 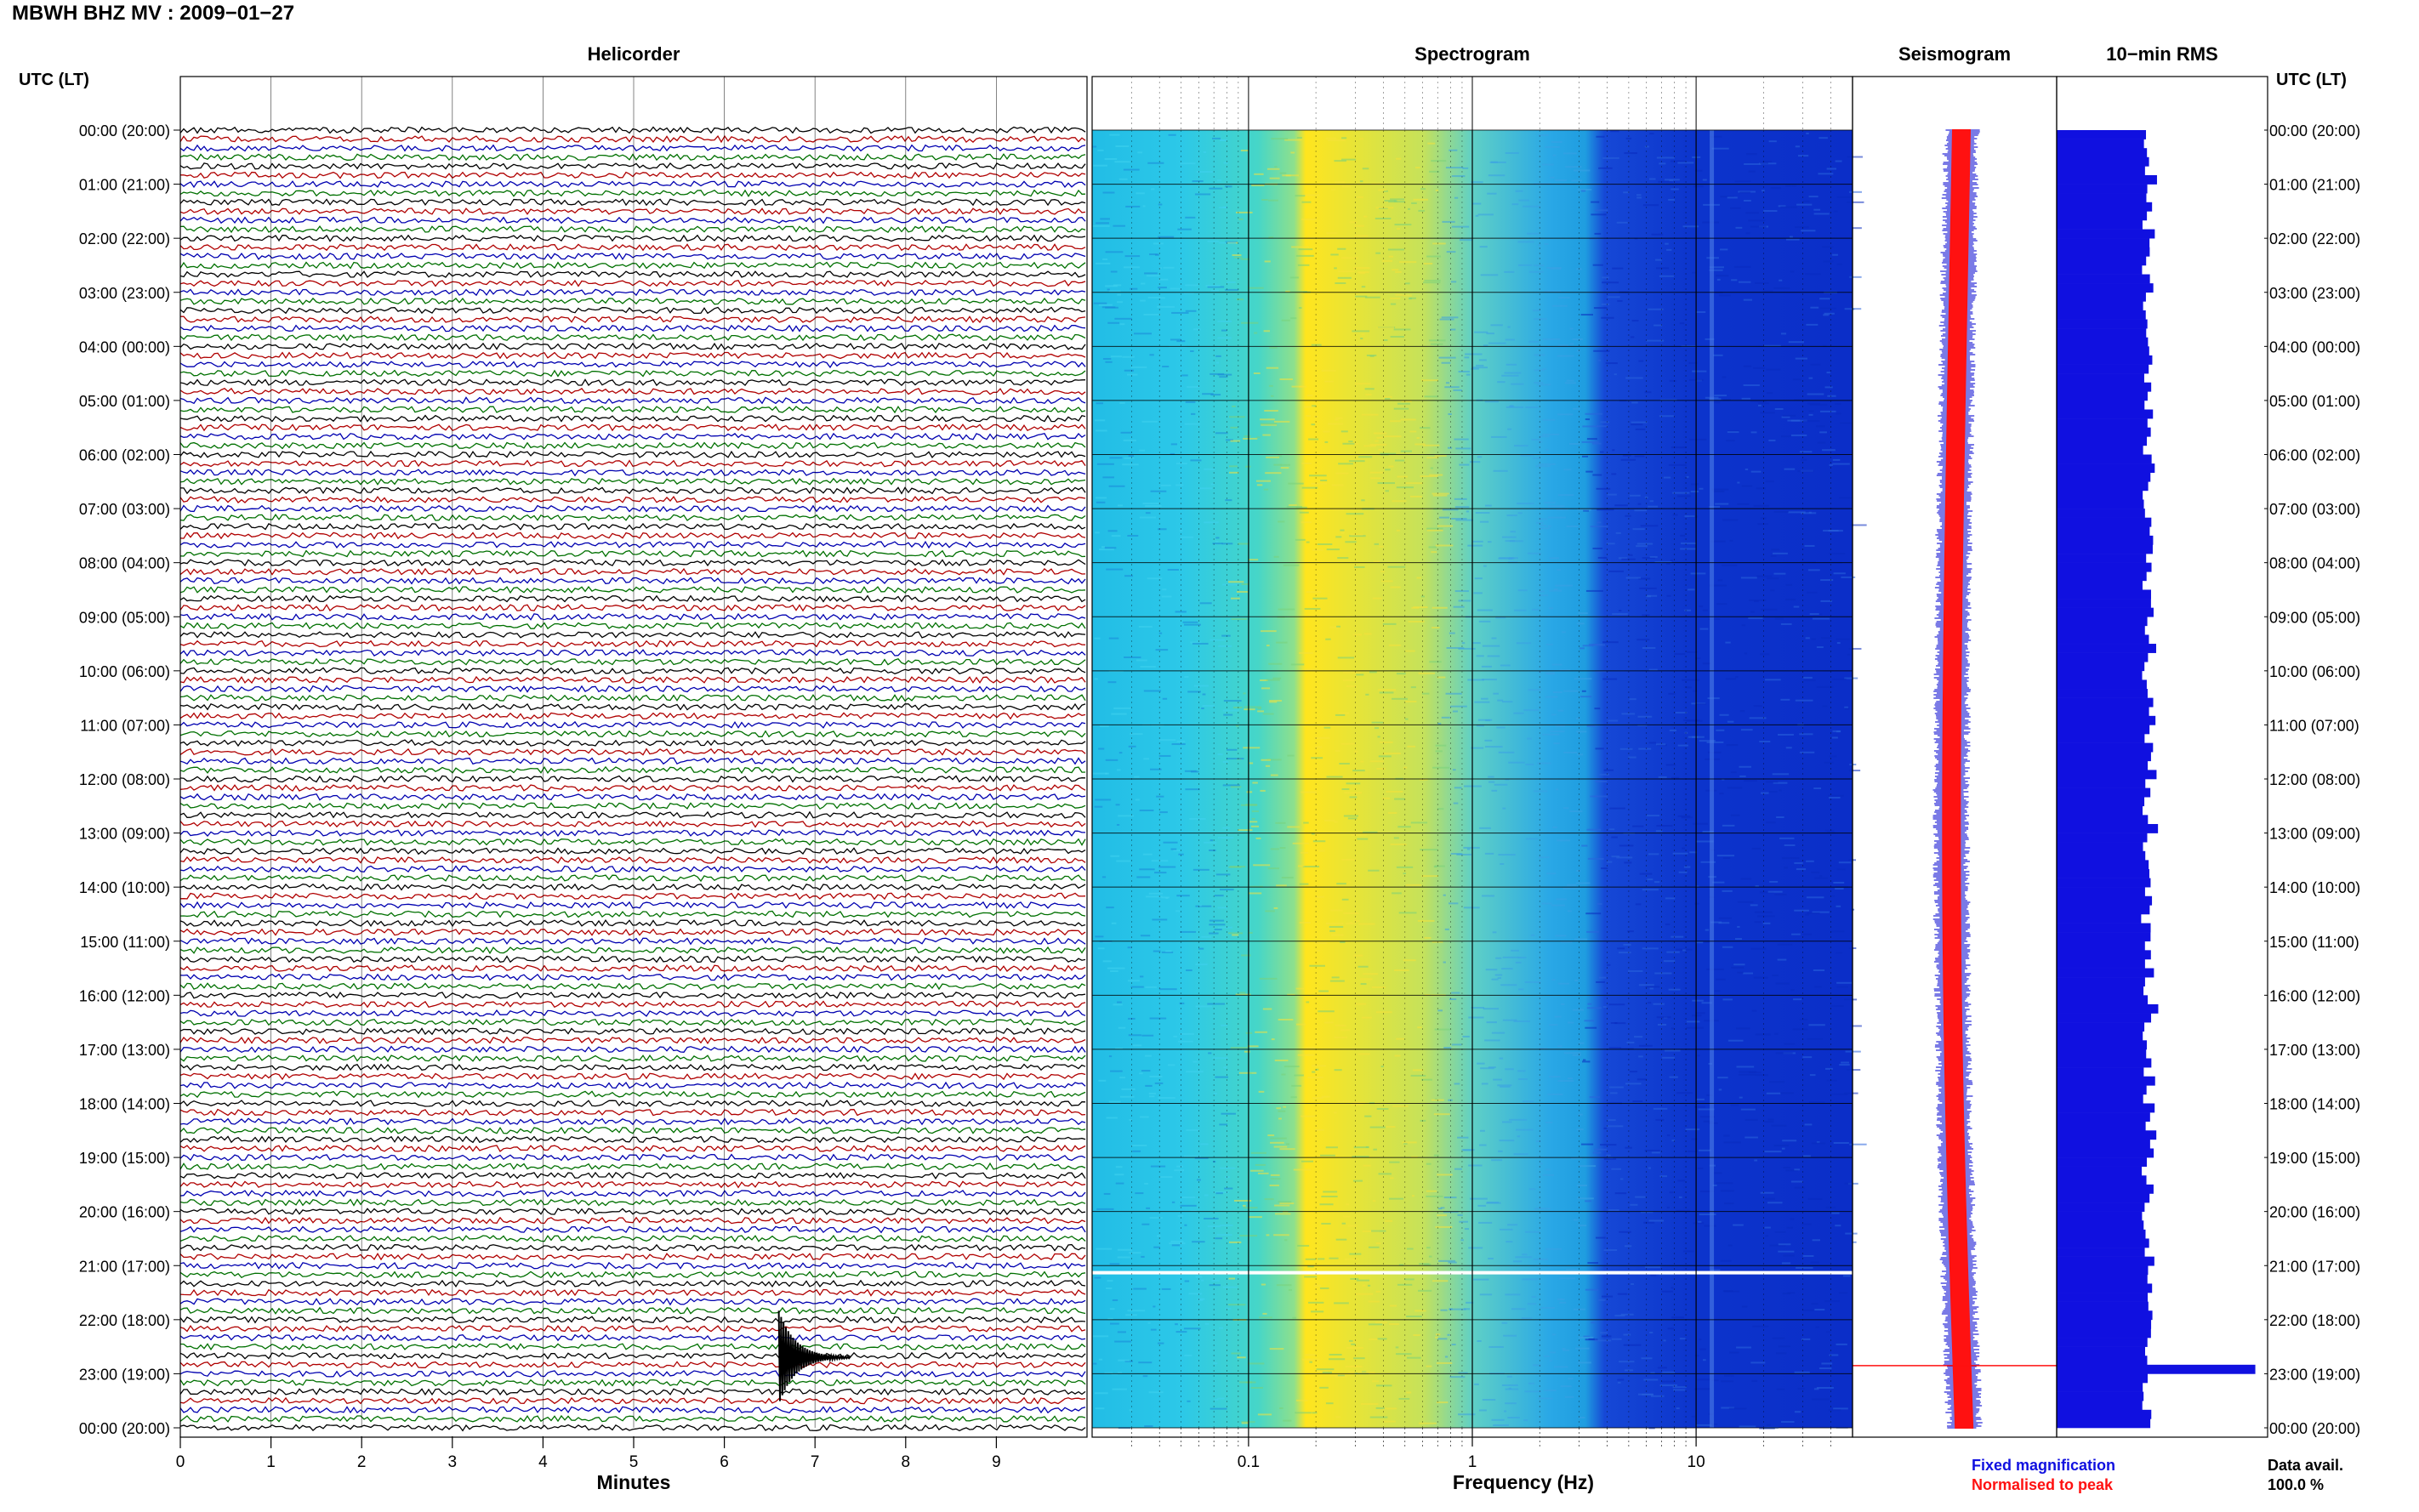 What do you see at coordinates (124, 185) in the screenshot?
I see `hour-label-left: 01:00 (21:00)` at bounding box center [124, 185].